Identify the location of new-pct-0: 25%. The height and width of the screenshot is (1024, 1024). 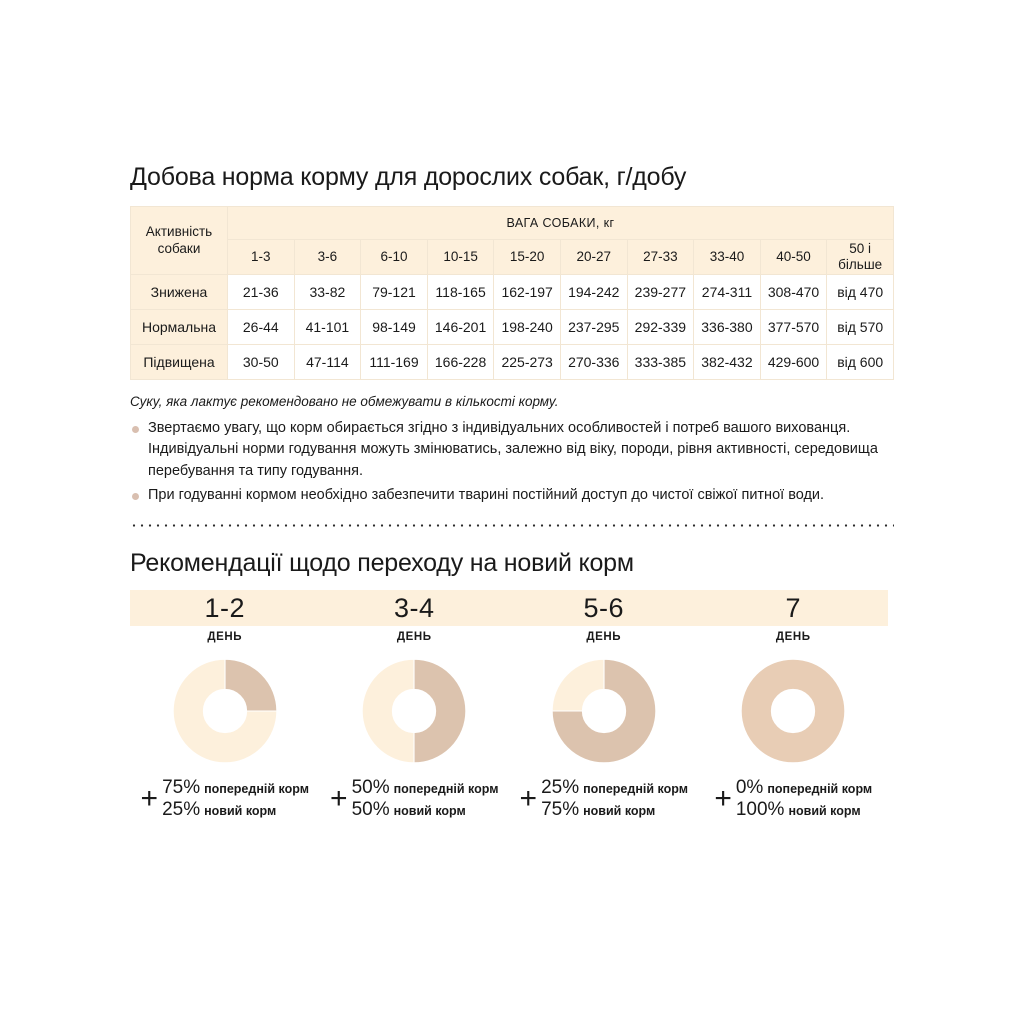
(181, 809).